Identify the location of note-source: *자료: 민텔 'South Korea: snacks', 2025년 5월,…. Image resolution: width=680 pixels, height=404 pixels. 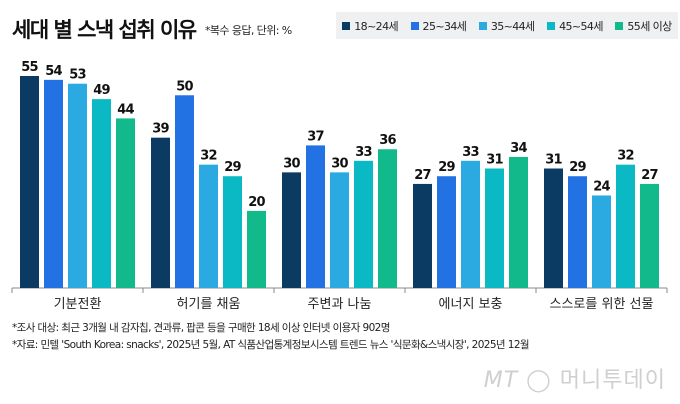
(271, 345).